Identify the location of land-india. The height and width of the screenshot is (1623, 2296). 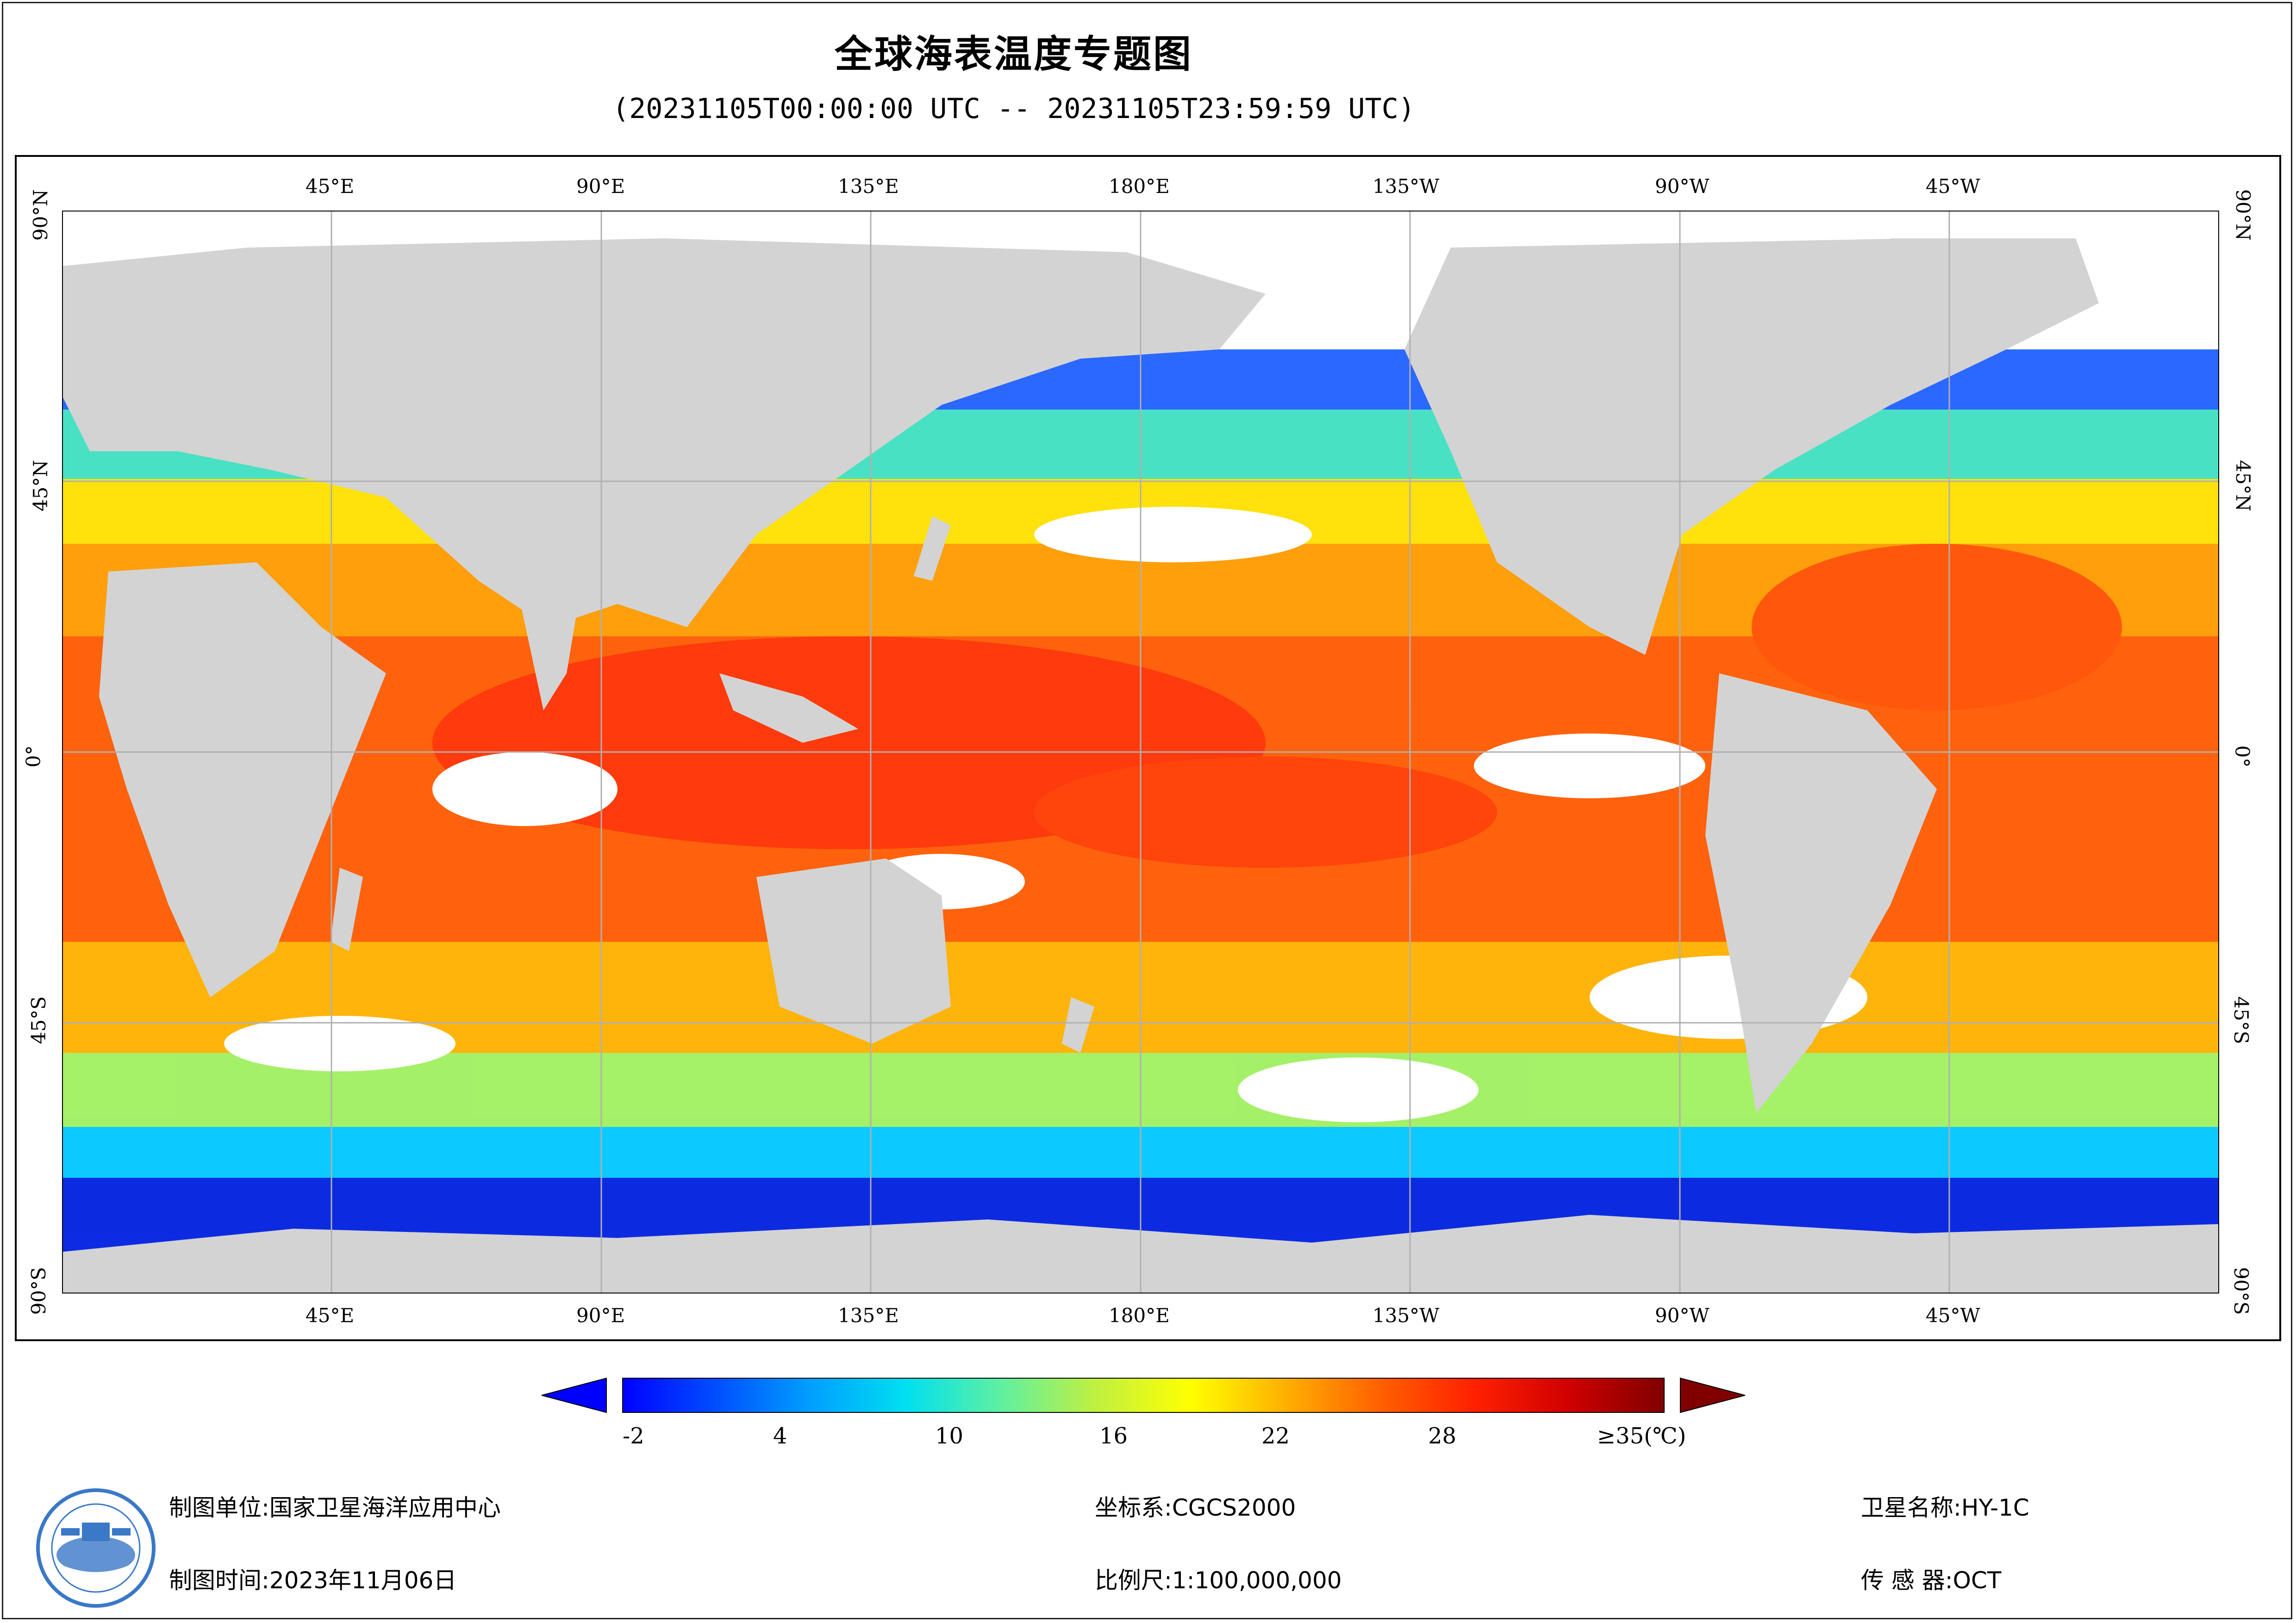
(548, 645).